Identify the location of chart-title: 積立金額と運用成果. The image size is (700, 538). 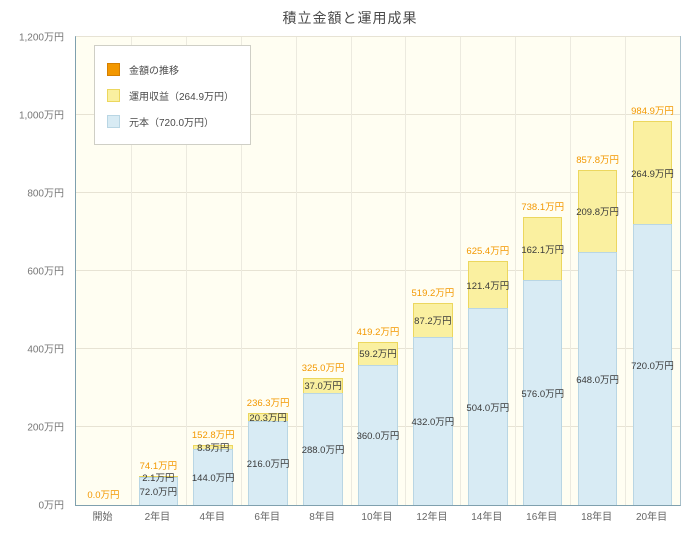
(350, 18).